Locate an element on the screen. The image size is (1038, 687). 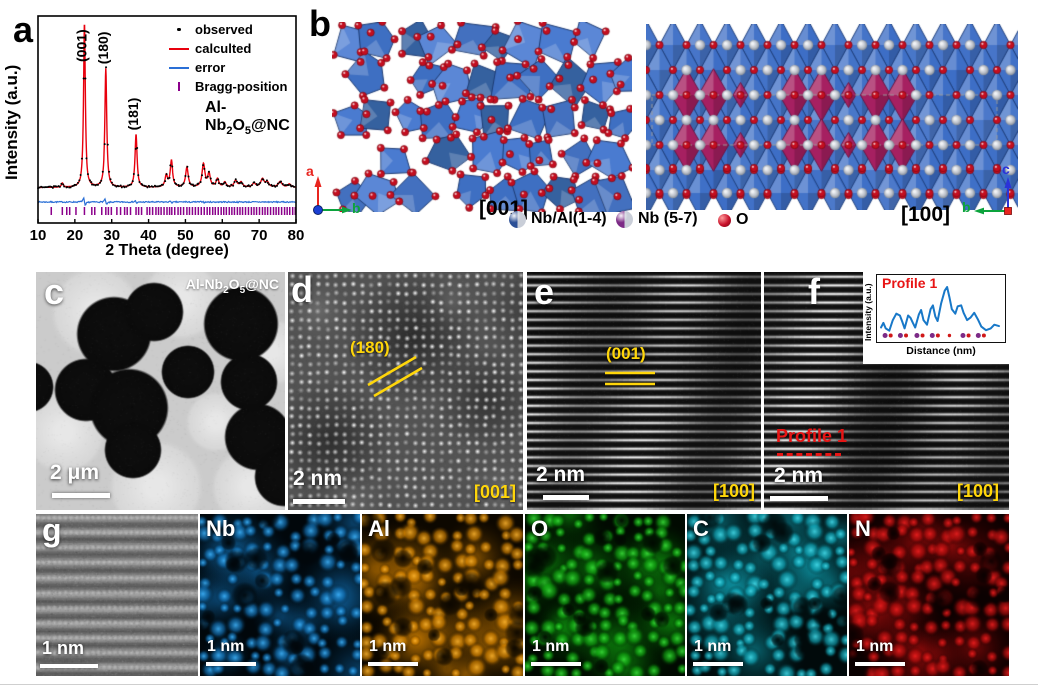
profile-1-dashed-line is located at coordinates (809, 454).